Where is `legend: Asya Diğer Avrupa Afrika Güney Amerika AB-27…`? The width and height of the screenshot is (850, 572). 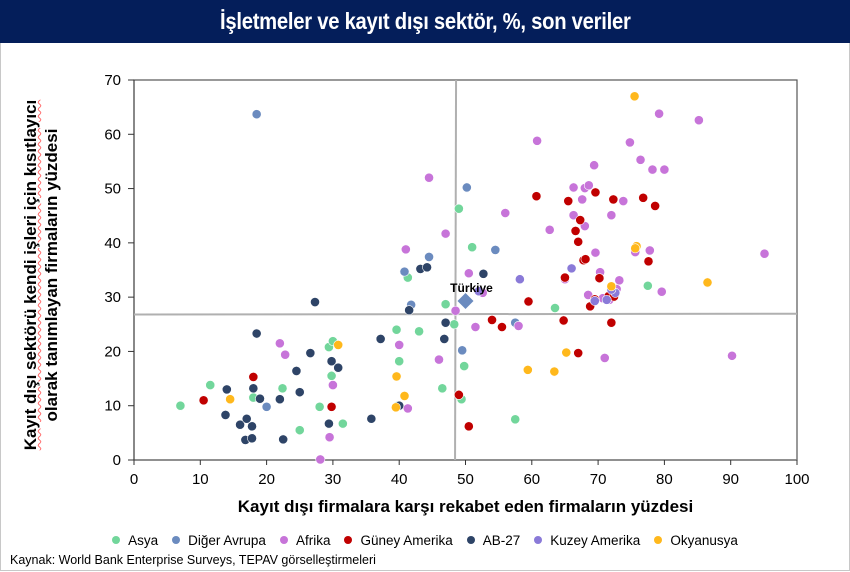
legend: Asya Diğer Avrupa Afrika Güney Amerika AB-27… is located at coordinates (425, 540).